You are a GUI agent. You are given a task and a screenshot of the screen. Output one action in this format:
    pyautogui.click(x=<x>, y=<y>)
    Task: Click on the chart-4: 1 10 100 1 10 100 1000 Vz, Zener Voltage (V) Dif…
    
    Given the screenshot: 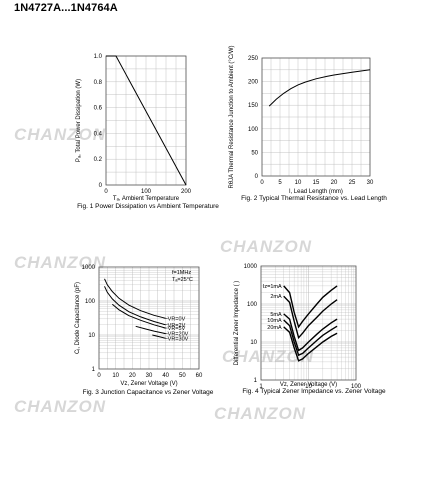 What is the action you would take?
    pyautogui.click(x=310, y=329)
    